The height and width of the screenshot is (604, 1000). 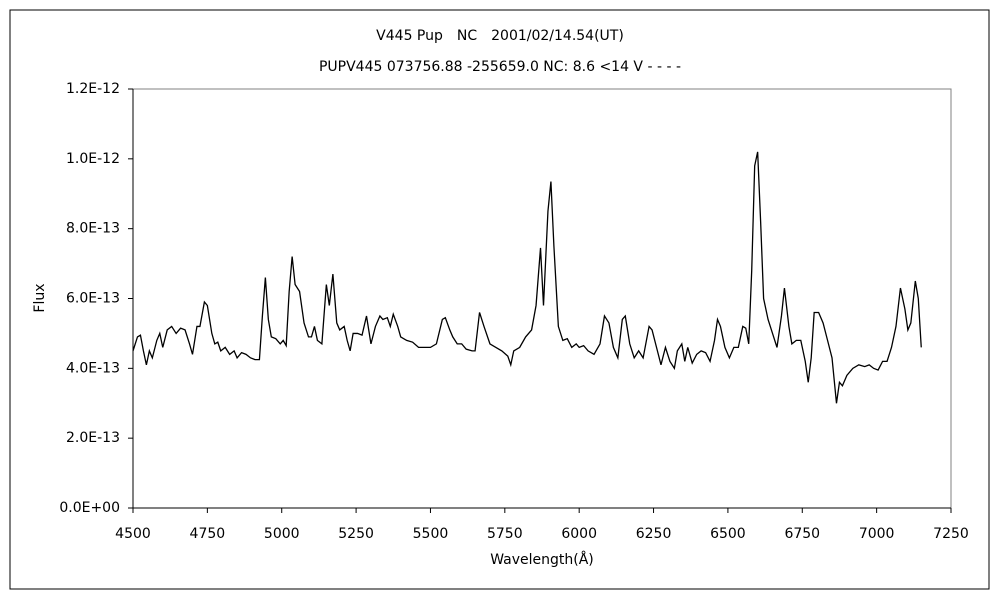 I want to click on y-tick-label: 1.2E-12, so click(x=93, y=89).